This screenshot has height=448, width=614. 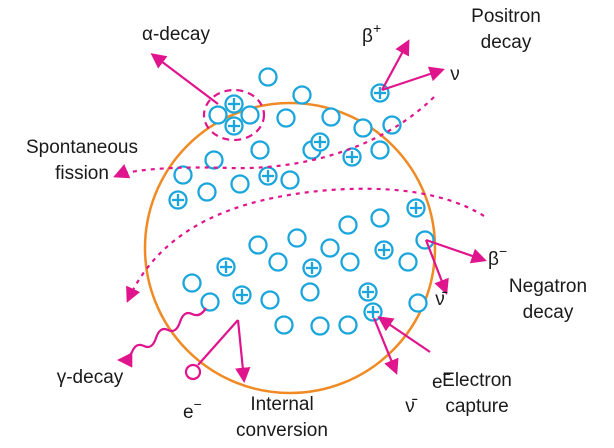 What do you see at coordinates (548, 312) in the screenshot?
I see `negatron-decay: decay` at bounding box center [548, 312].